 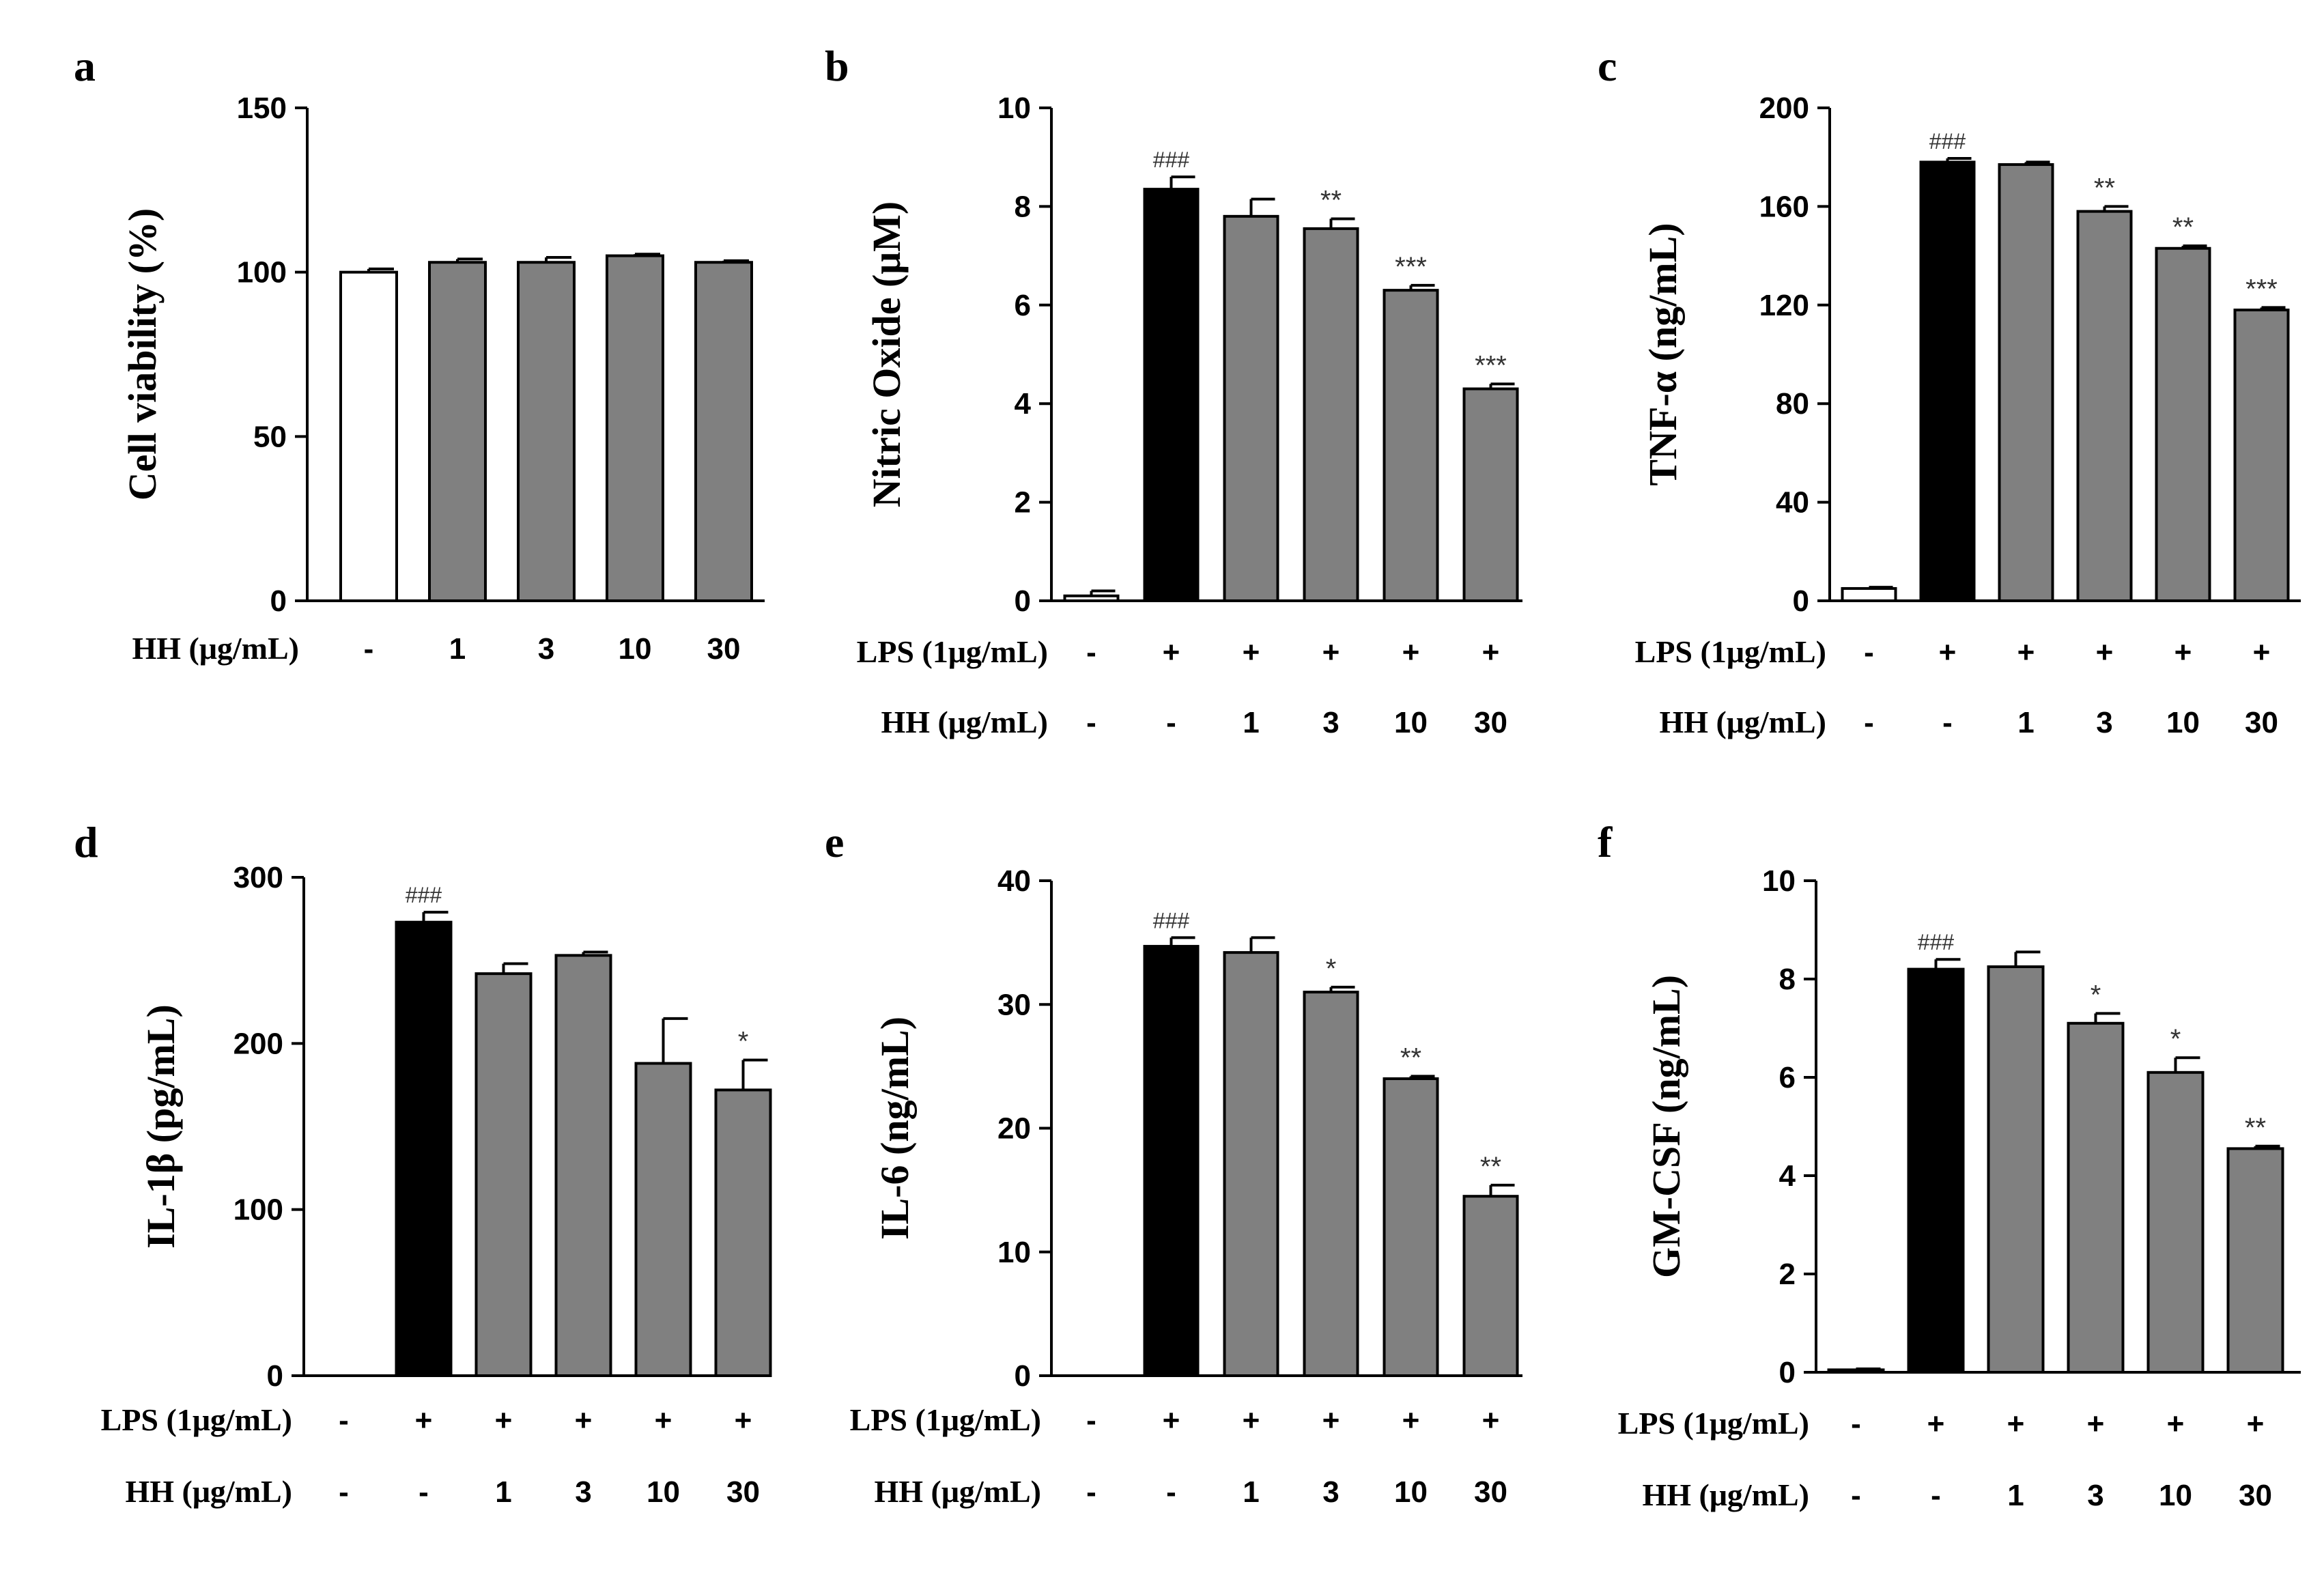 What do you see at coordinates (161, 1126) in the screenshot?
I see `y-axis-label: IL-1β (pg/mL)` at bounding box center [161, 1126].